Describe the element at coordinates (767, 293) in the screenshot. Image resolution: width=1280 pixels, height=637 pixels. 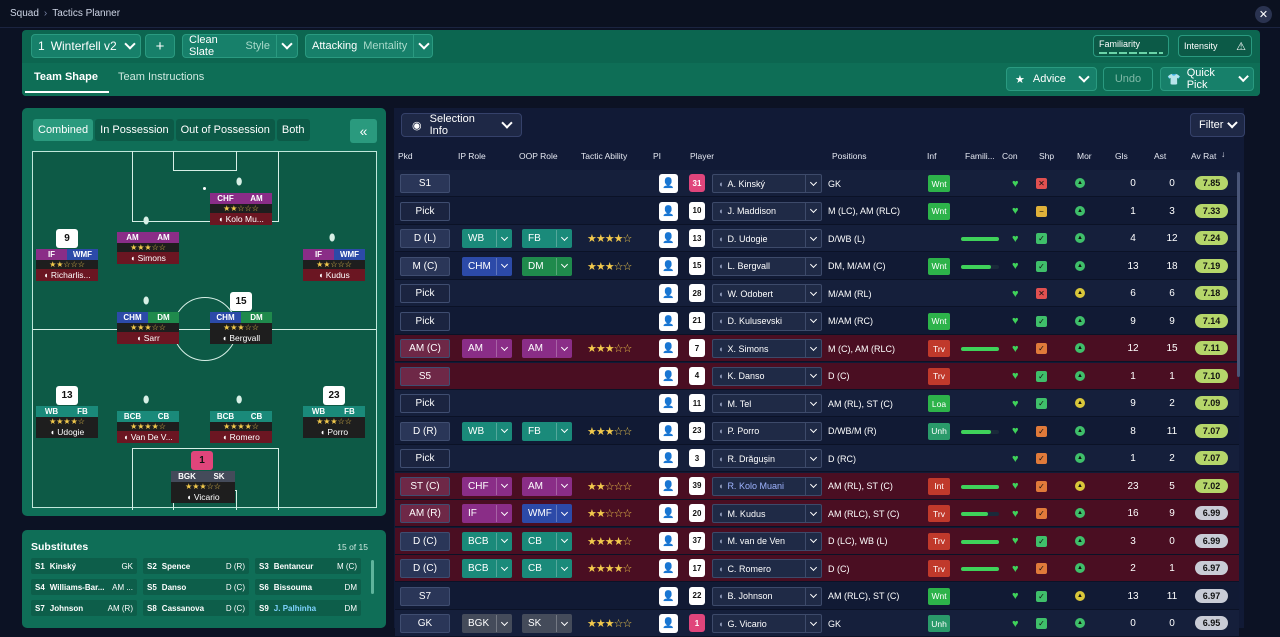
I see `player-select: ◖ W. Odobert` at that location.